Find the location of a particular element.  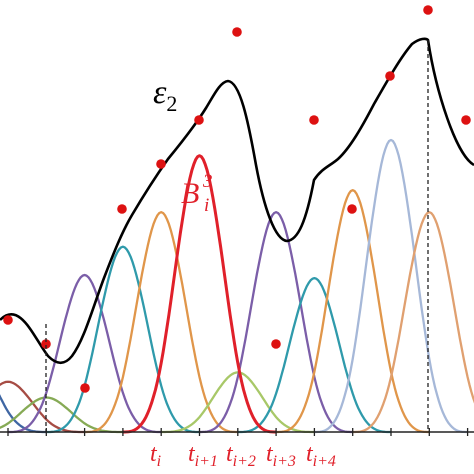

basis-symbol: B is located at coordinates (190, 193).